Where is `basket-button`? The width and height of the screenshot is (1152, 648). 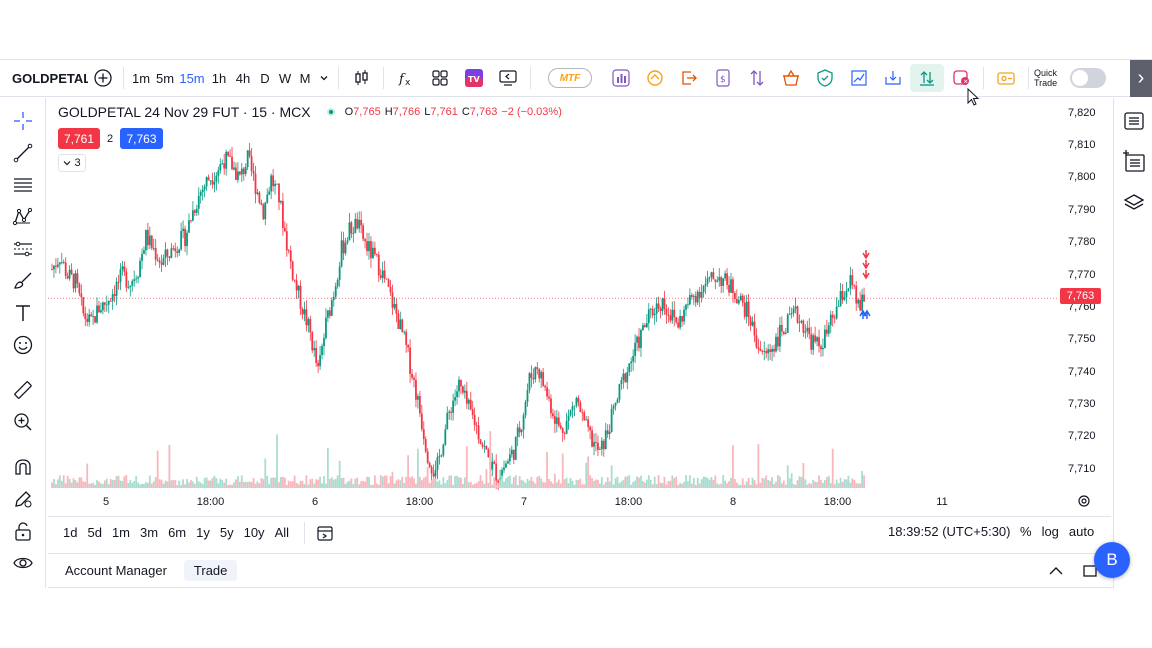
basket-button is located at coordinates (791, 78).